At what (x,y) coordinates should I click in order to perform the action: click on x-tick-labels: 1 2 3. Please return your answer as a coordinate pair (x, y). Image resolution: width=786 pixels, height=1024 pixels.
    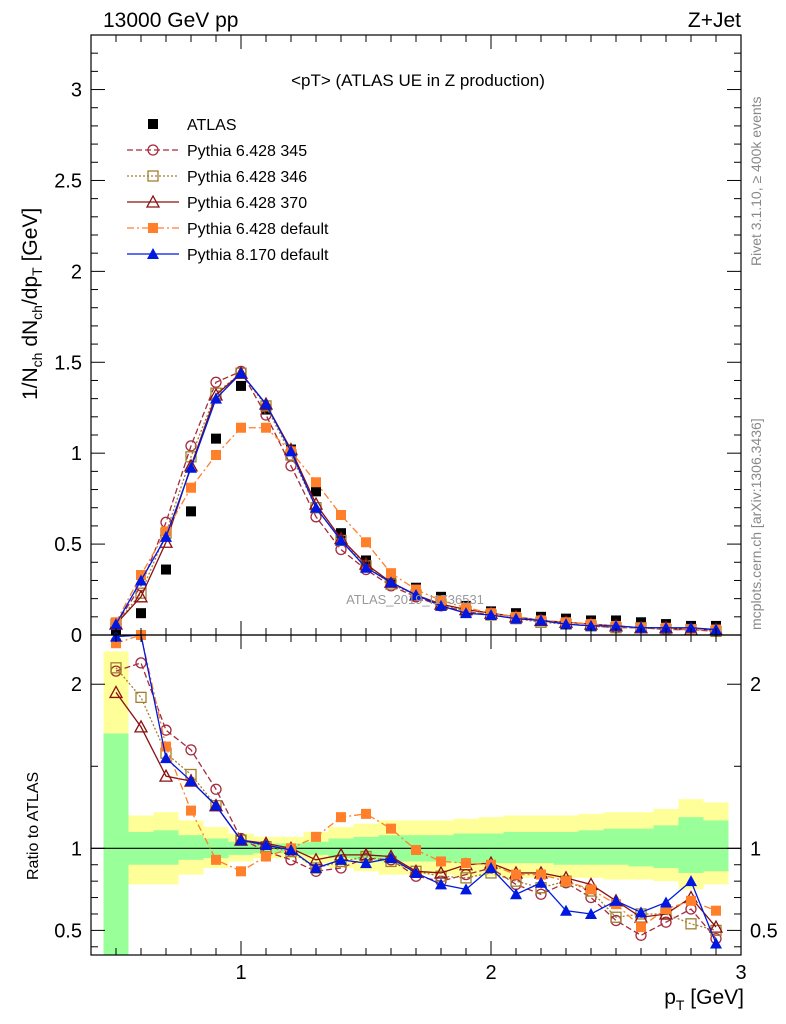
    Looking at the image, I should click on (490, 973).